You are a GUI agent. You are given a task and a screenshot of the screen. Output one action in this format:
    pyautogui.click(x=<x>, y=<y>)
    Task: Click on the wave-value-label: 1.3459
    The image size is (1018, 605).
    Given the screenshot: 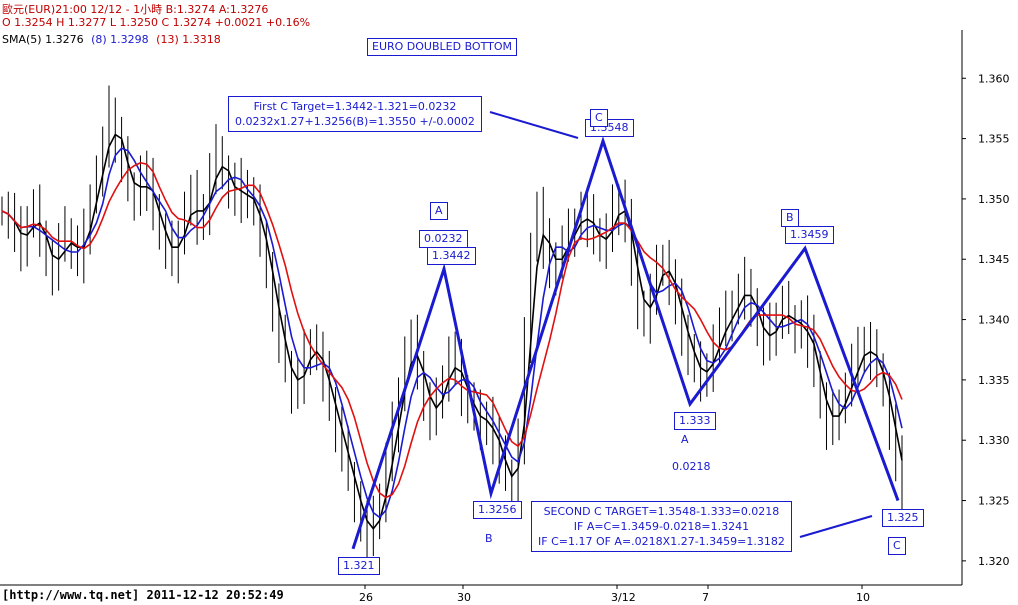 What is the action you would take?
    pyautogui.click(x=809, y=235)
    